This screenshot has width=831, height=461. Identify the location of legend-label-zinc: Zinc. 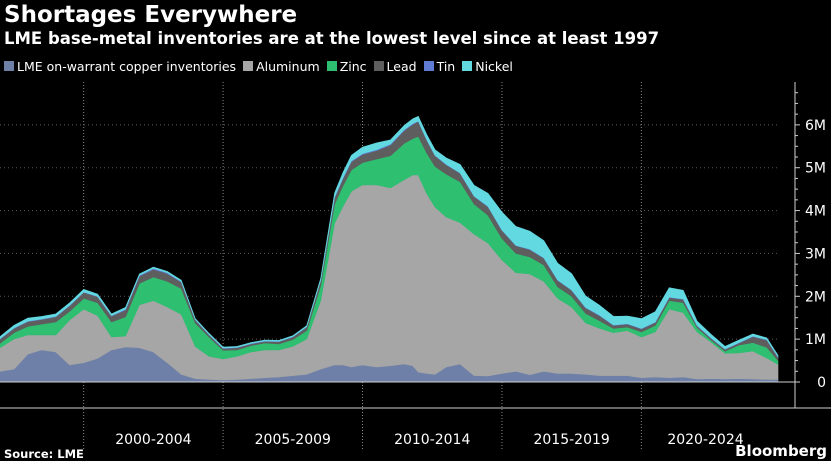
(353, 66).